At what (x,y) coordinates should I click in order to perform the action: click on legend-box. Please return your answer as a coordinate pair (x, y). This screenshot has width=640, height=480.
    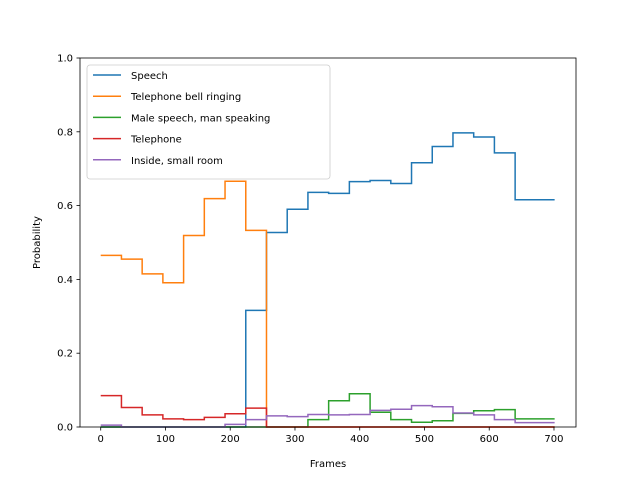
    Looking at the image, I should click on (208, 122).